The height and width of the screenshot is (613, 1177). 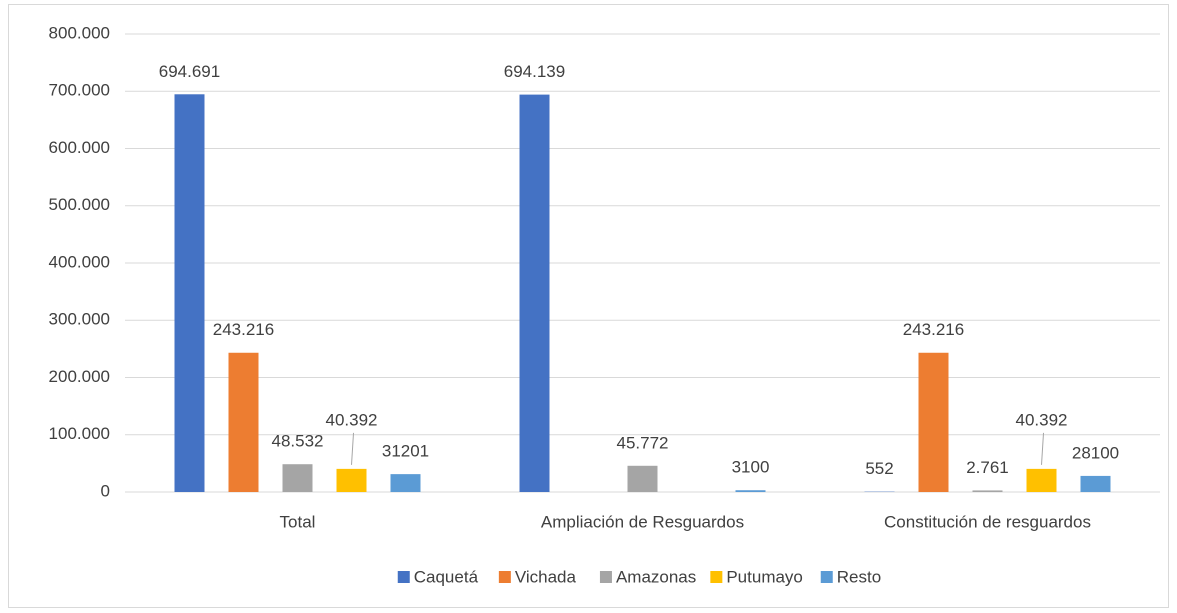 What do you see at coordinates (79, 433) in the screenshot?
I see `y-tick-label: 100.000` at bounding box center [79, 433].